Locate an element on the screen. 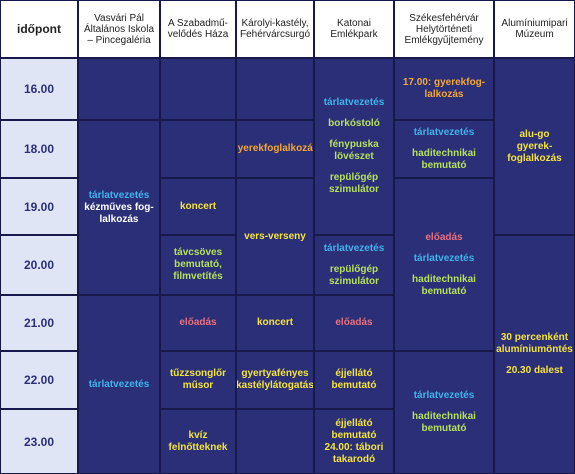 Image resolution: width=575 pixels, height=474 pixels. event-label: távcsöves is located at coordinates (198, 253).